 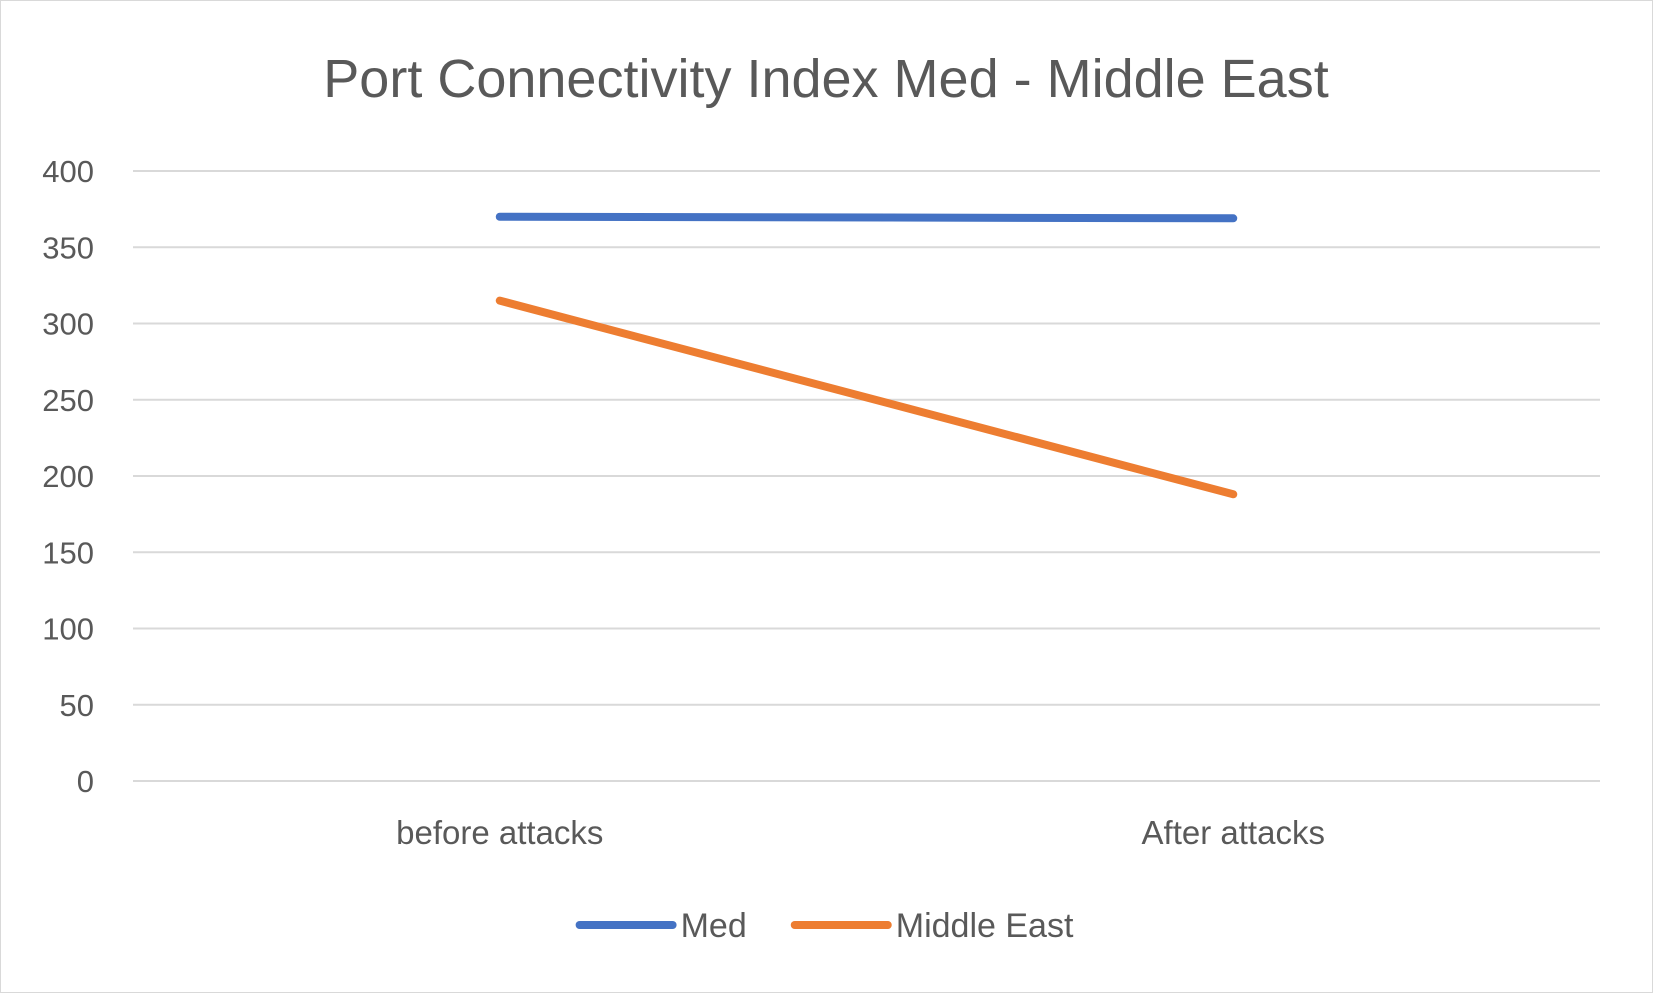 I want to click on y-tick-label: 0, so click(x=85, y=781).